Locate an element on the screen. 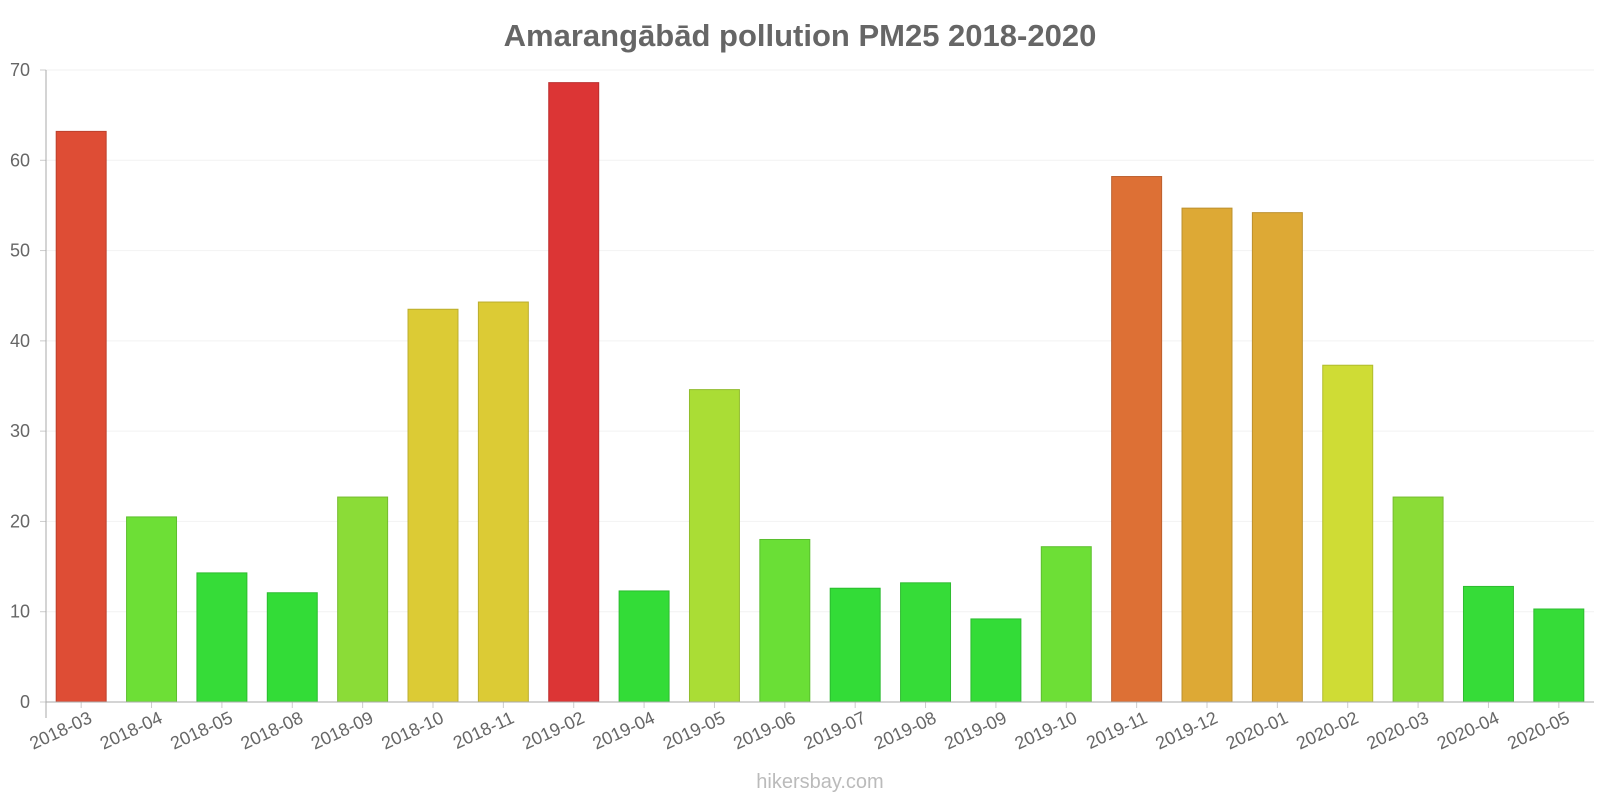 This screenshot has width=1600, height=800. x-tick-label: 2020-01 is located at coordinates (1257, 730).